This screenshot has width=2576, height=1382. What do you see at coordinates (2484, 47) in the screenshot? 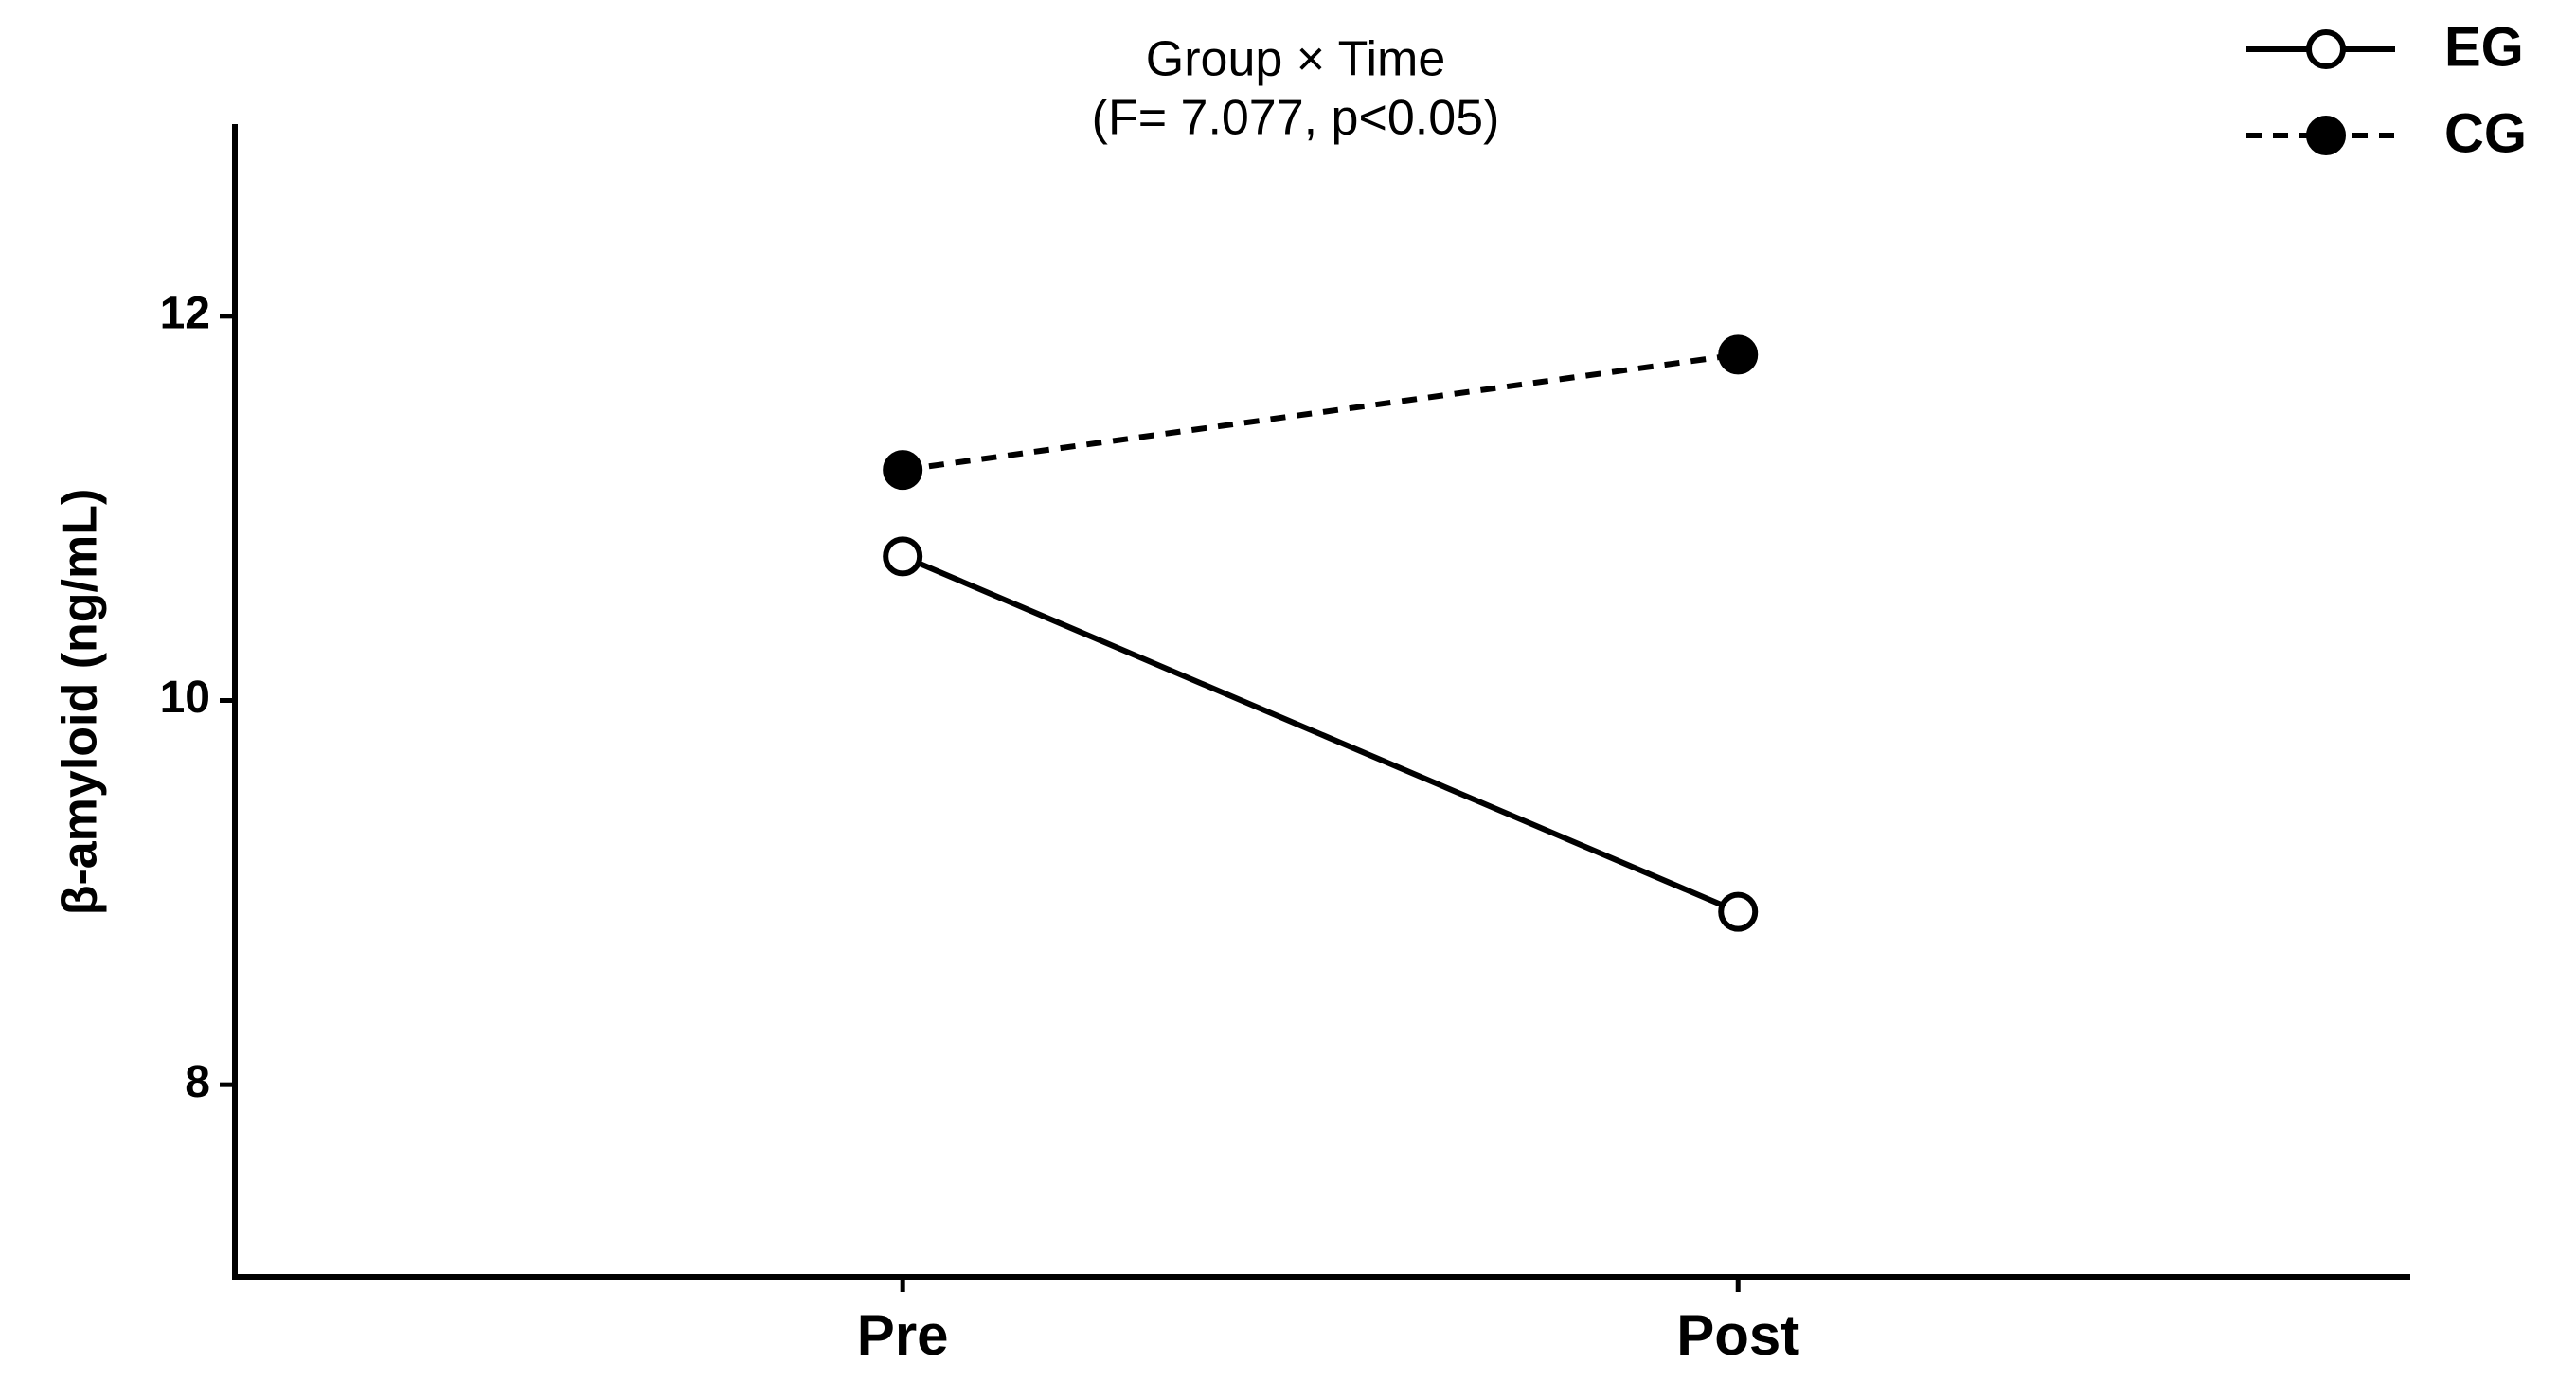
I see `legend-label: EG` at bounding box center [2484, 47].